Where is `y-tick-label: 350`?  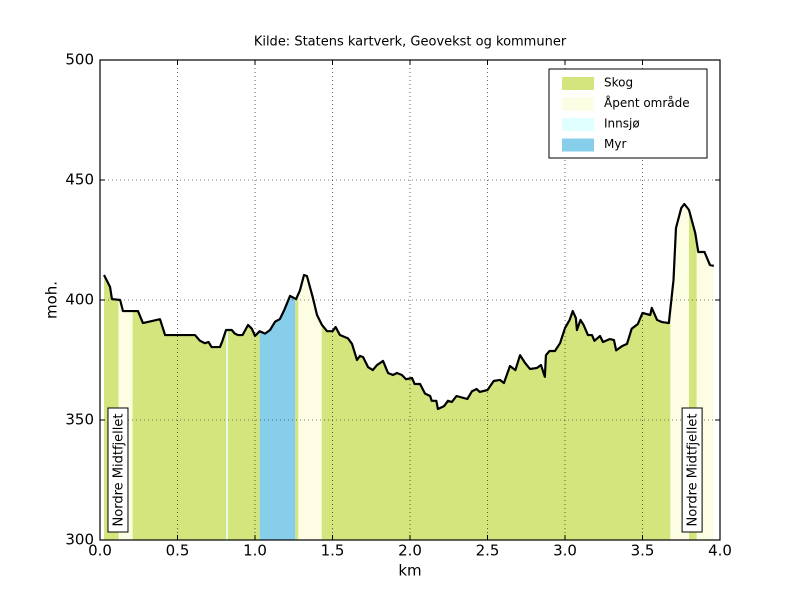 y-tick-label: 350 is located at coordinates (79, 420).